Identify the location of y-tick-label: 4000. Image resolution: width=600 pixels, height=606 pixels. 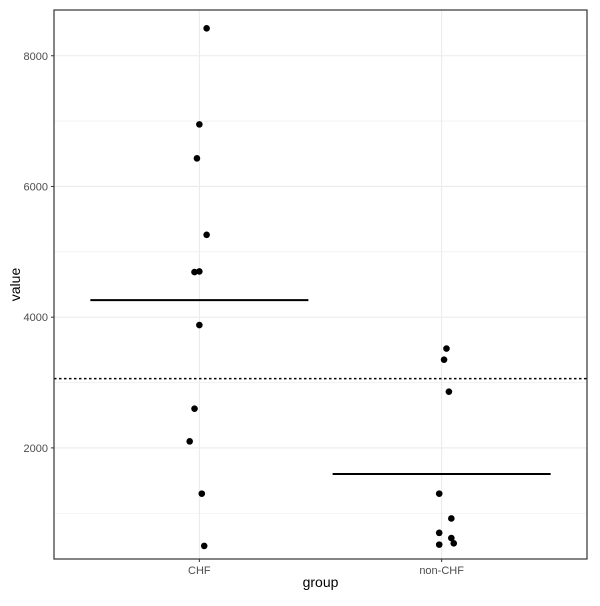
(36, 318).